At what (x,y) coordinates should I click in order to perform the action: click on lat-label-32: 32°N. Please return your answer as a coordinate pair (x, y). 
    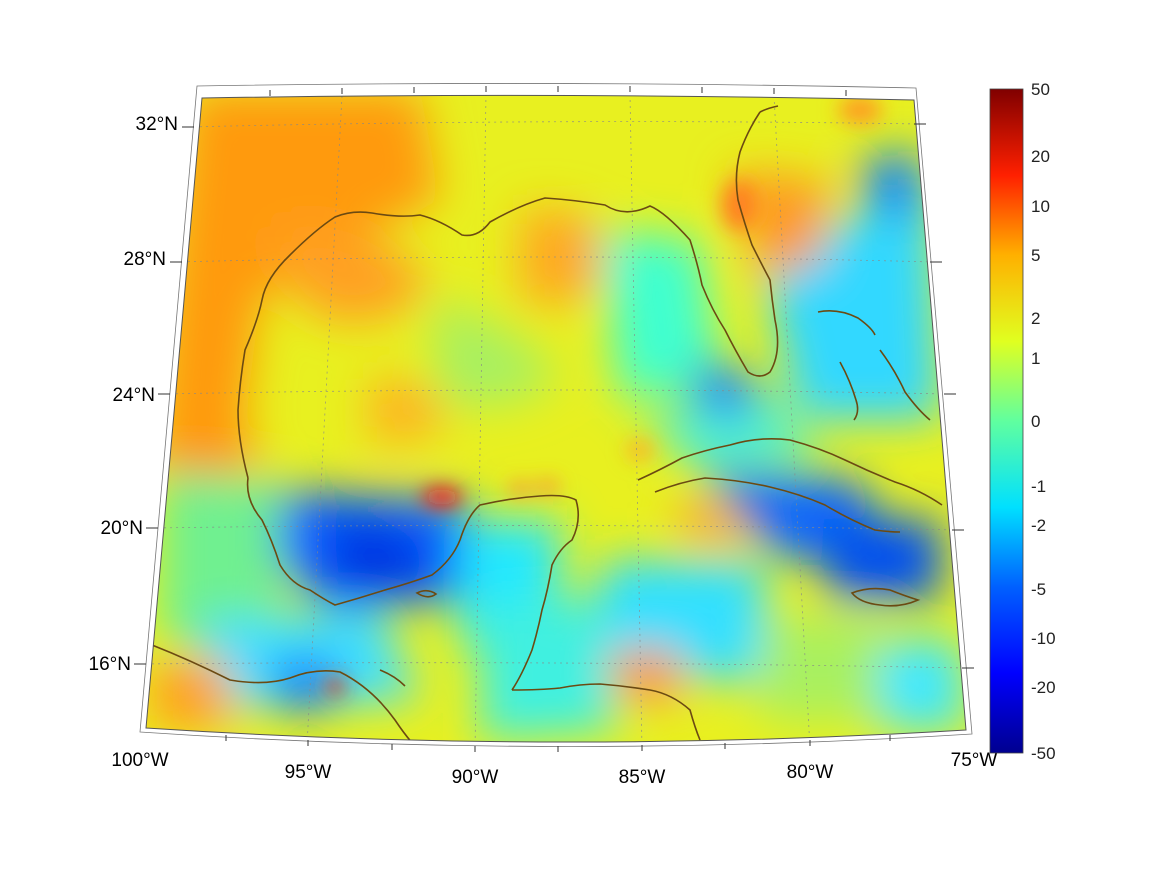
    Looking at the image, I should click on (157, 124).